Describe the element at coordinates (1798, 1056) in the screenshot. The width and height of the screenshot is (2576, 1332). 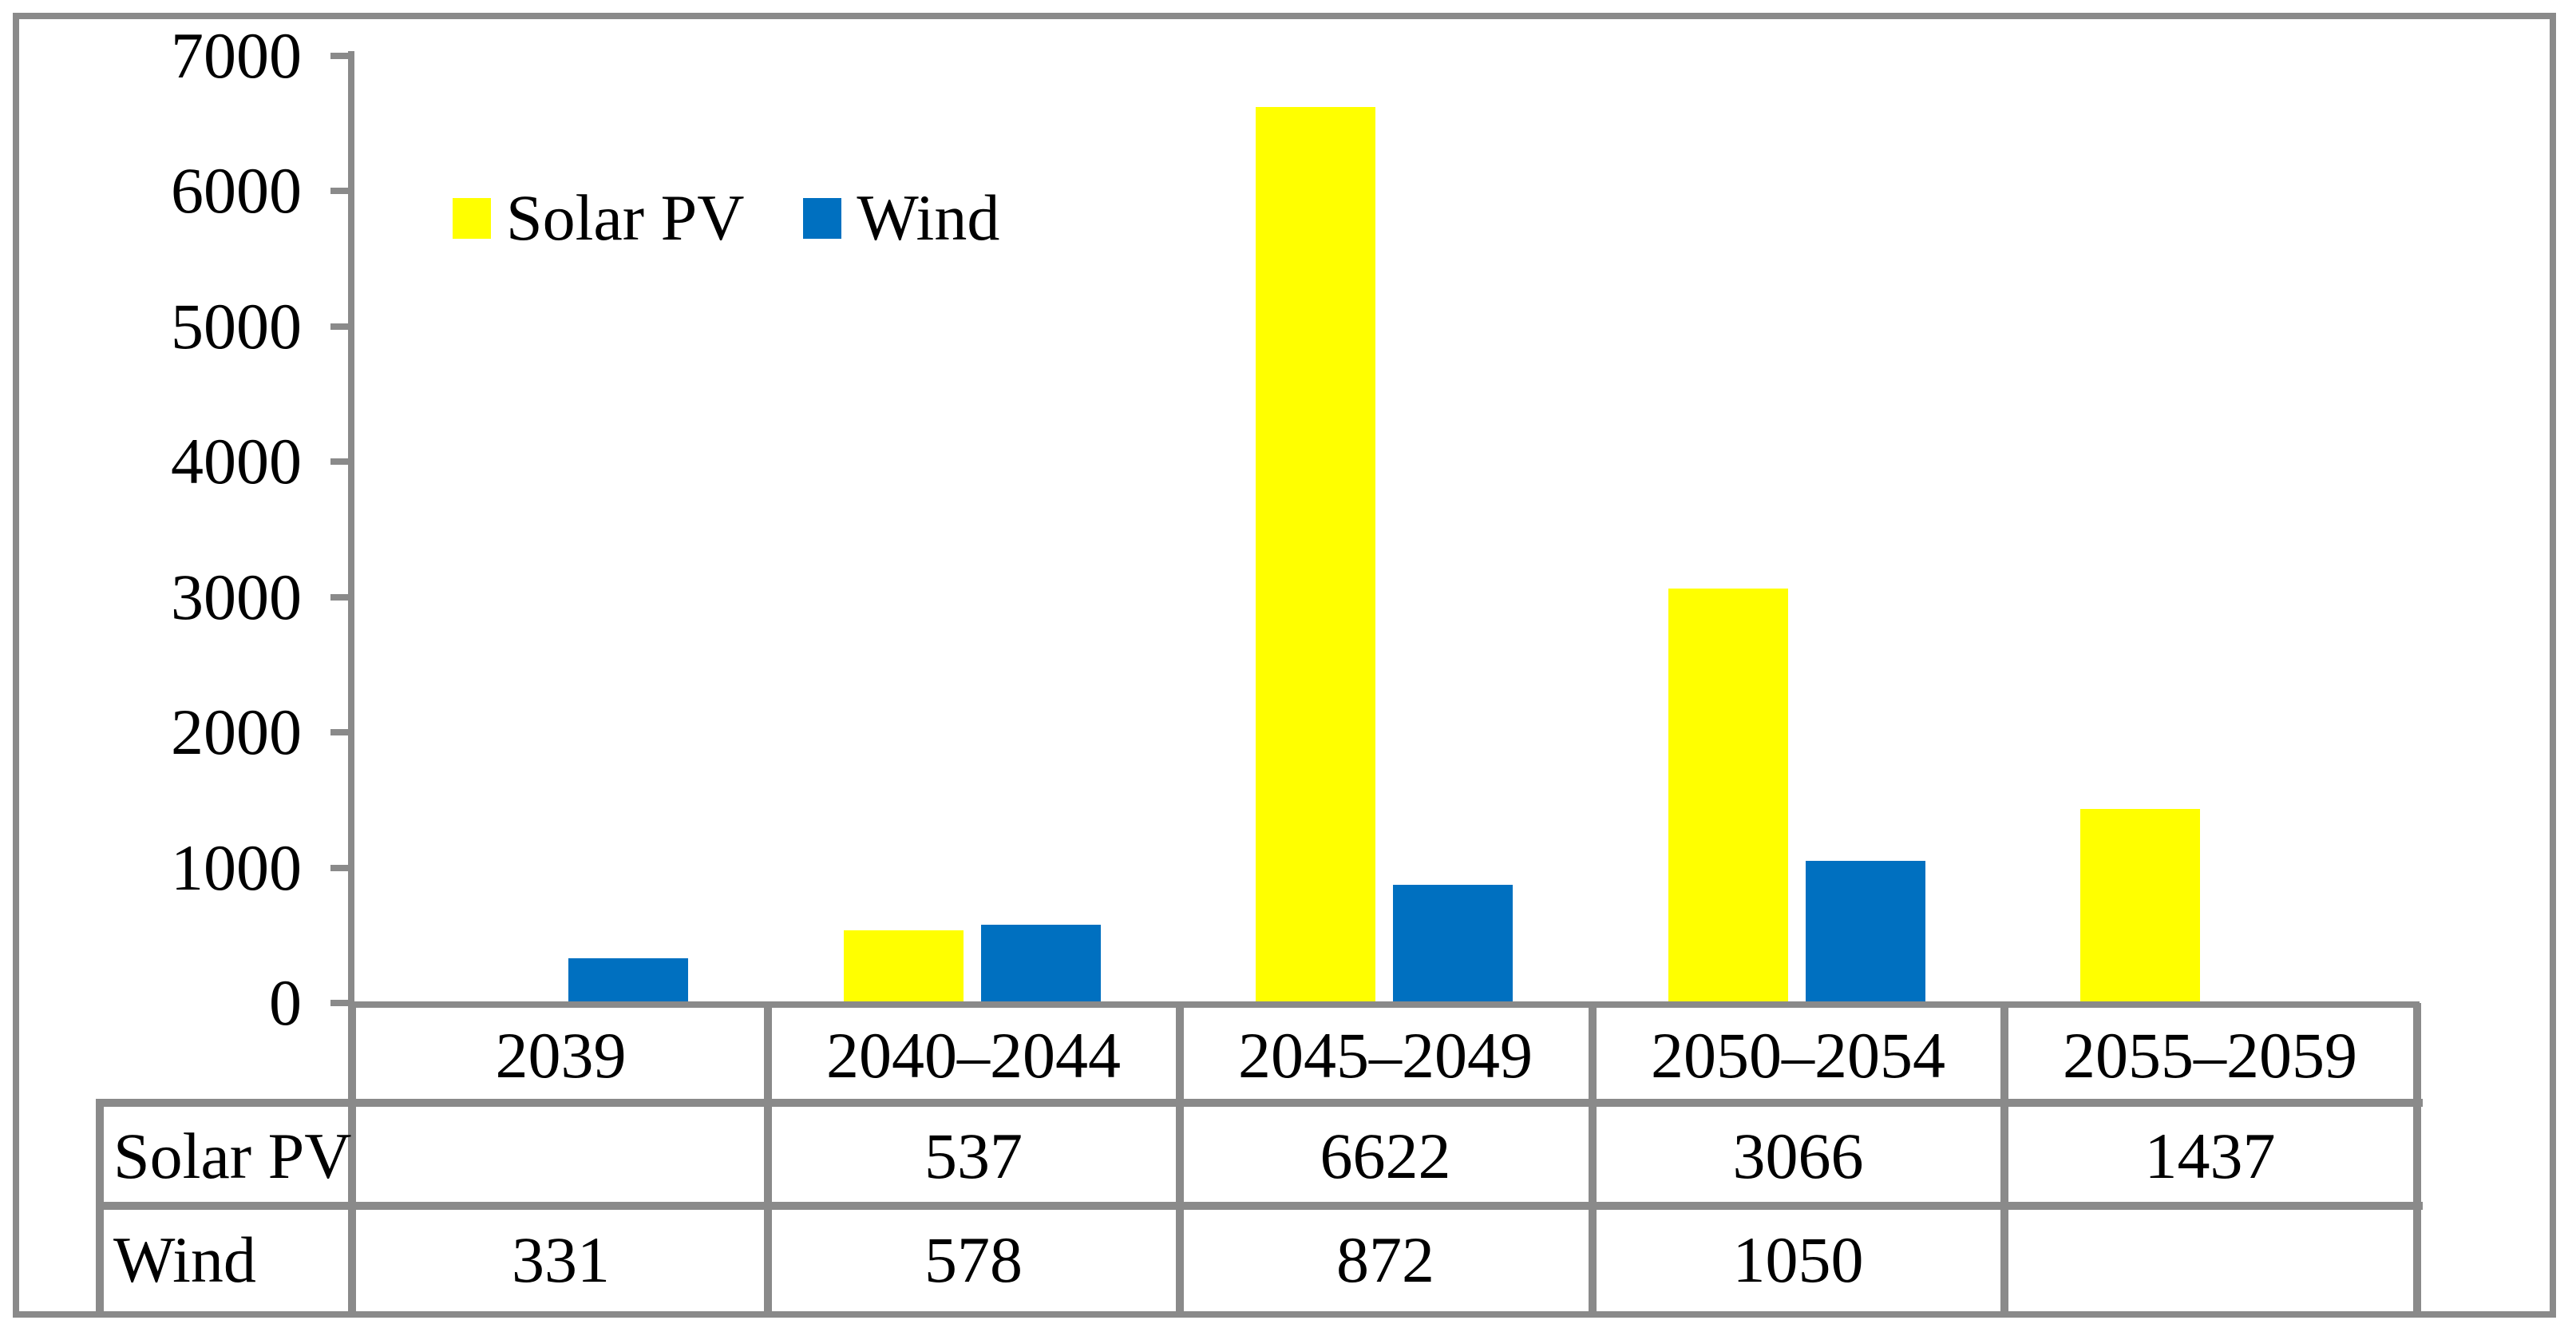
I see `table-header-cell: 2050–2054` at that location.